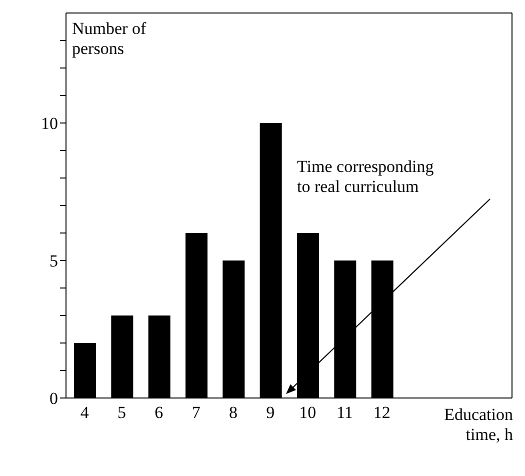 The image size is (525, 476). I want to click on y-tick-label: 0, so click(54, 398).